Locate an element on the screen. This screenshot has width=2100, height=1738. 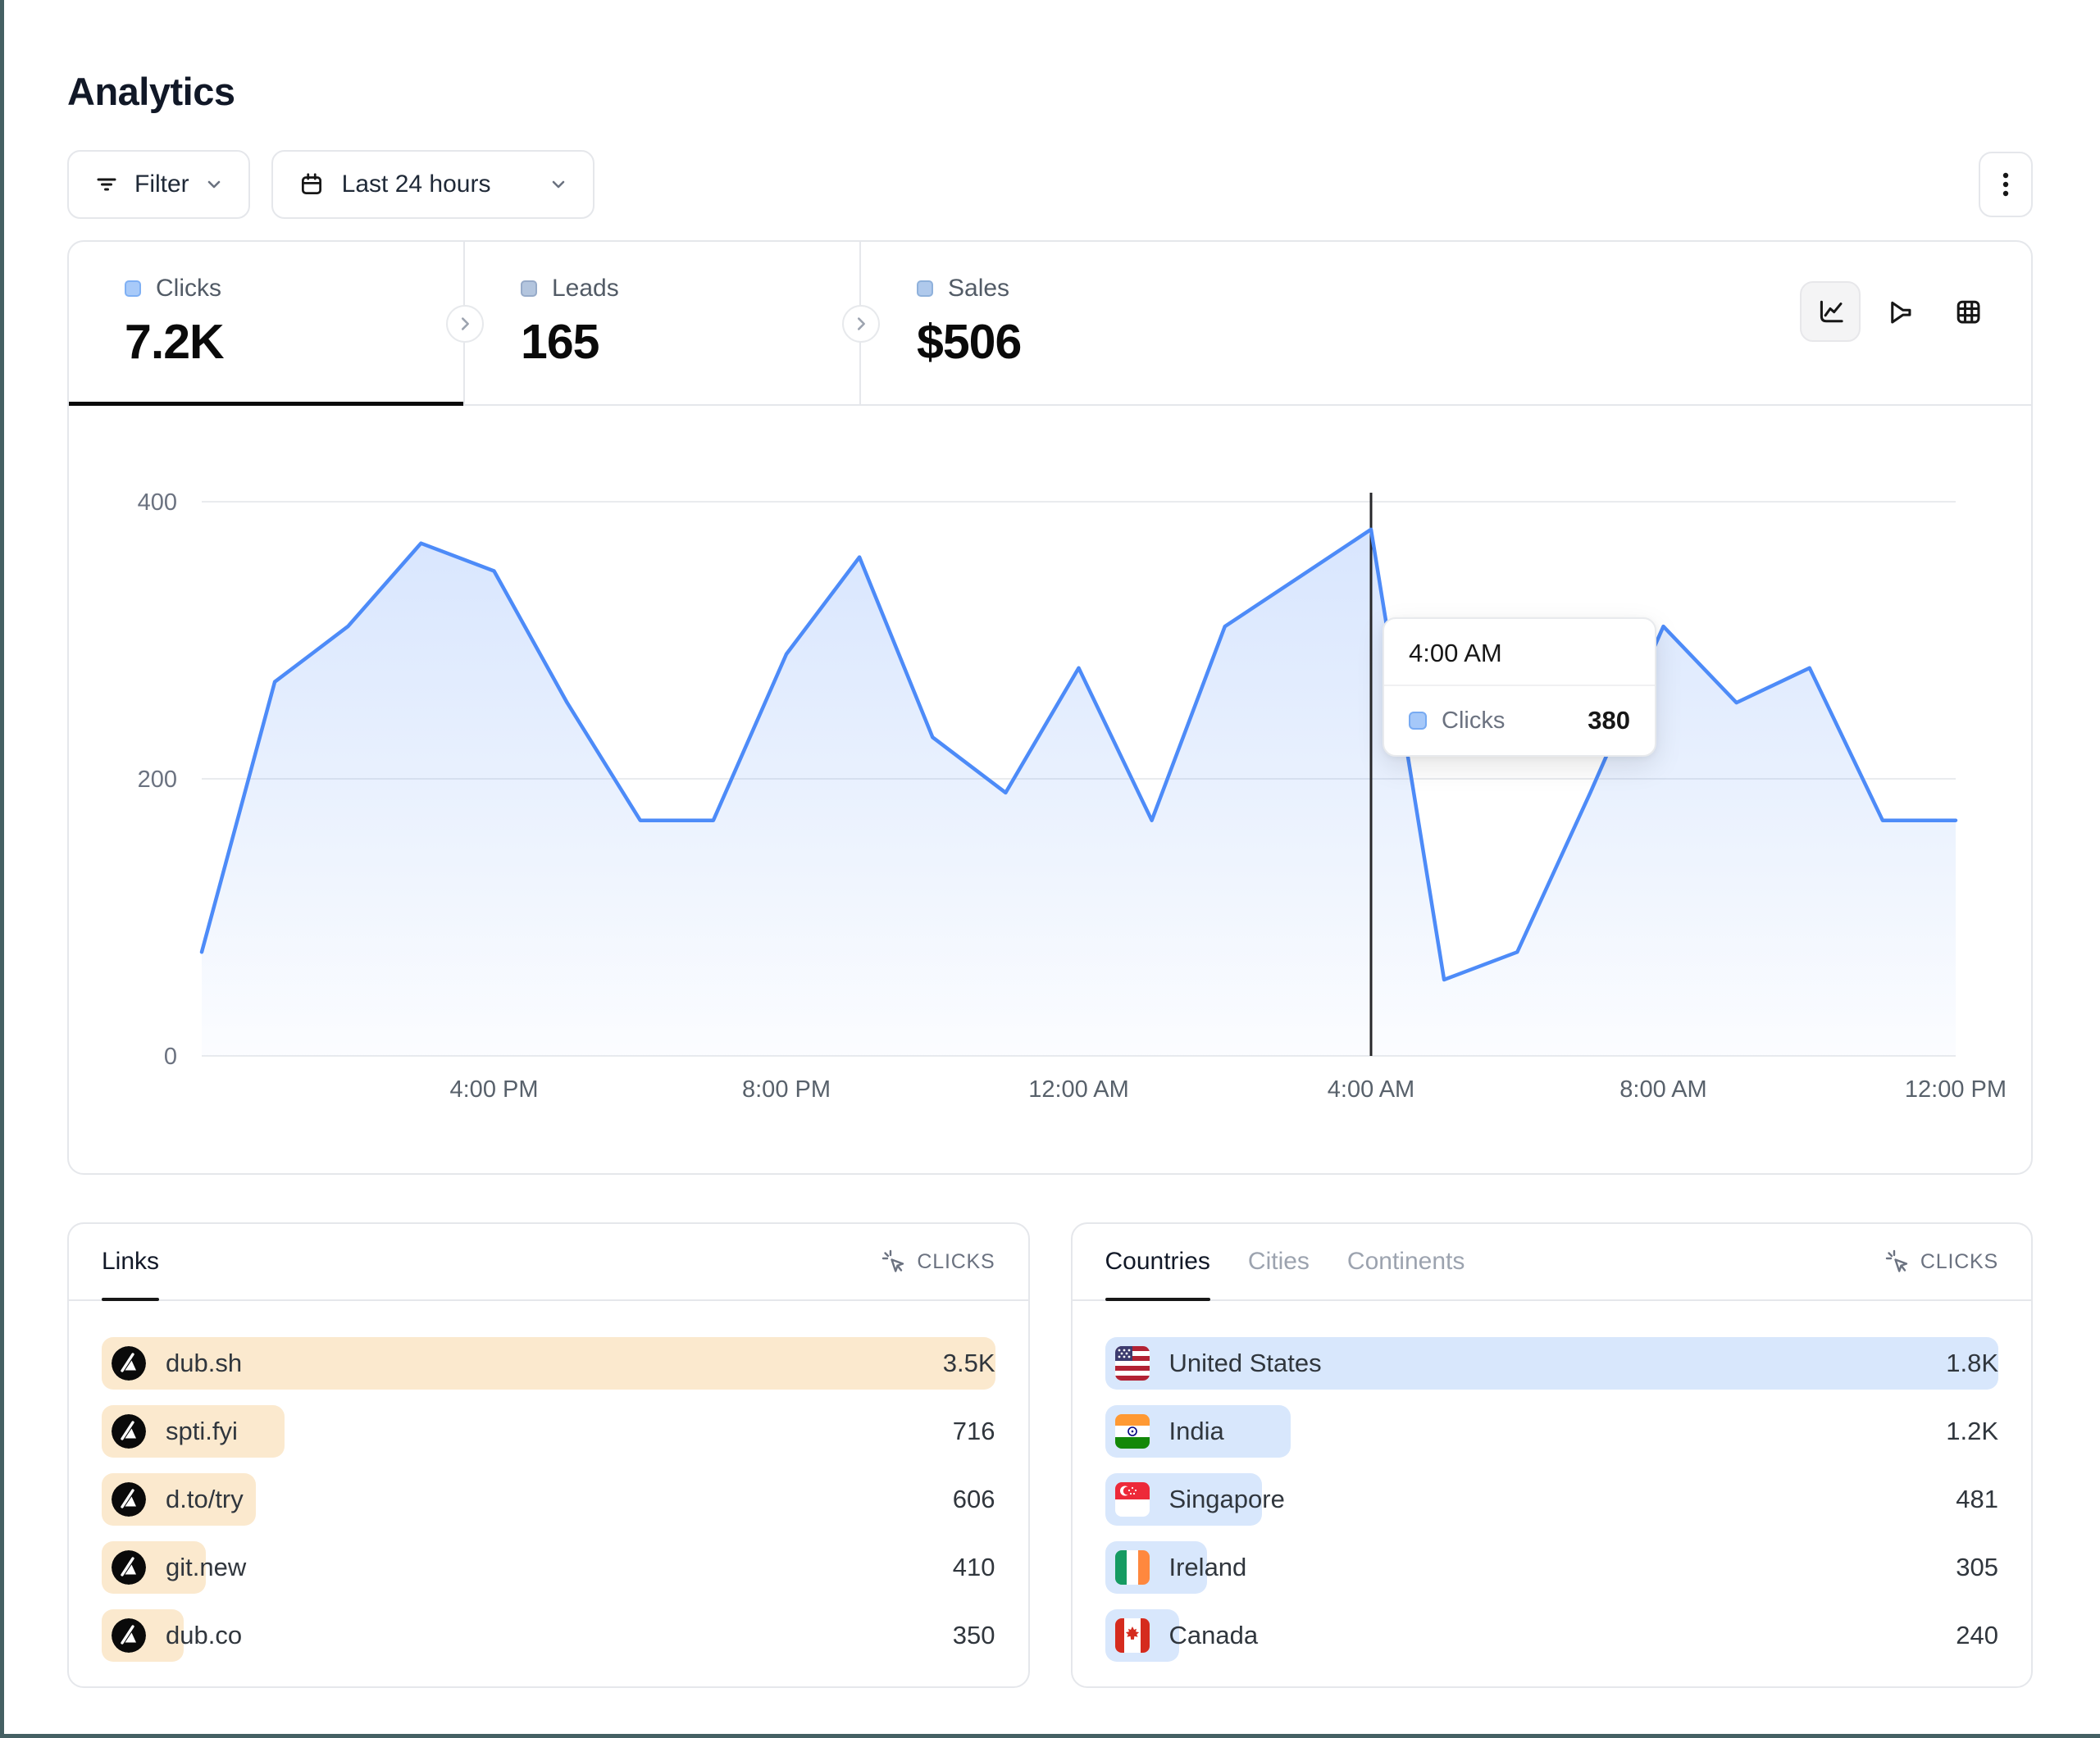
x-axis-tick: 4:00 PM is located at coordinates (494, 1089).